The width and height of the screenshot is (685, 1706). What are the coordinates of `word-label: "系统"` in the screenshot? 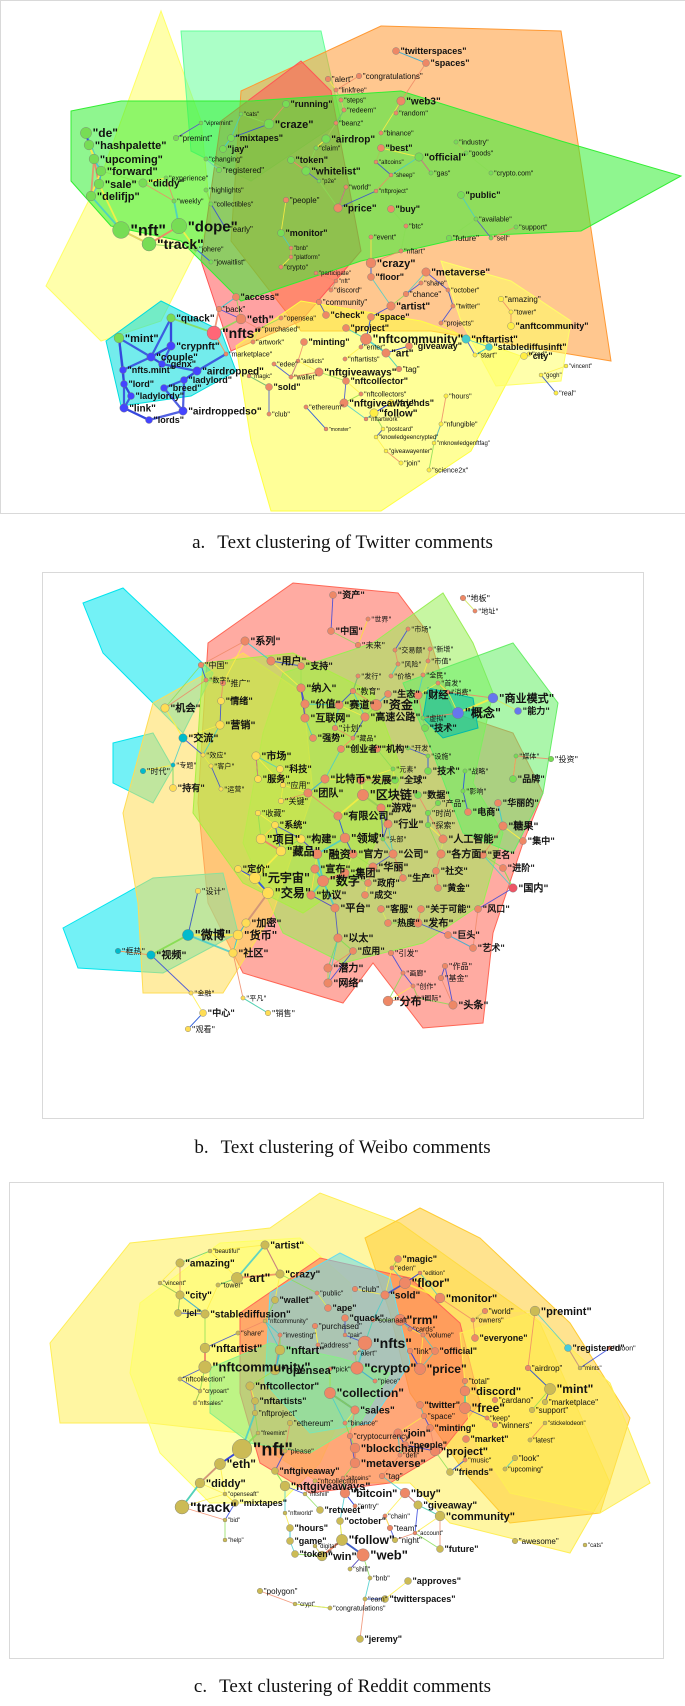 It's located at (293, 825).